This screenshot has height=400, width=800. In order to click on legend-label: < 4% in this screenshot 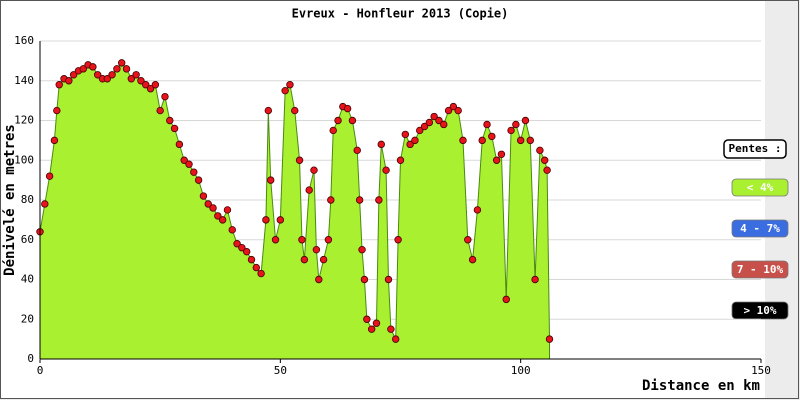, I will do `click(760, 187)`.